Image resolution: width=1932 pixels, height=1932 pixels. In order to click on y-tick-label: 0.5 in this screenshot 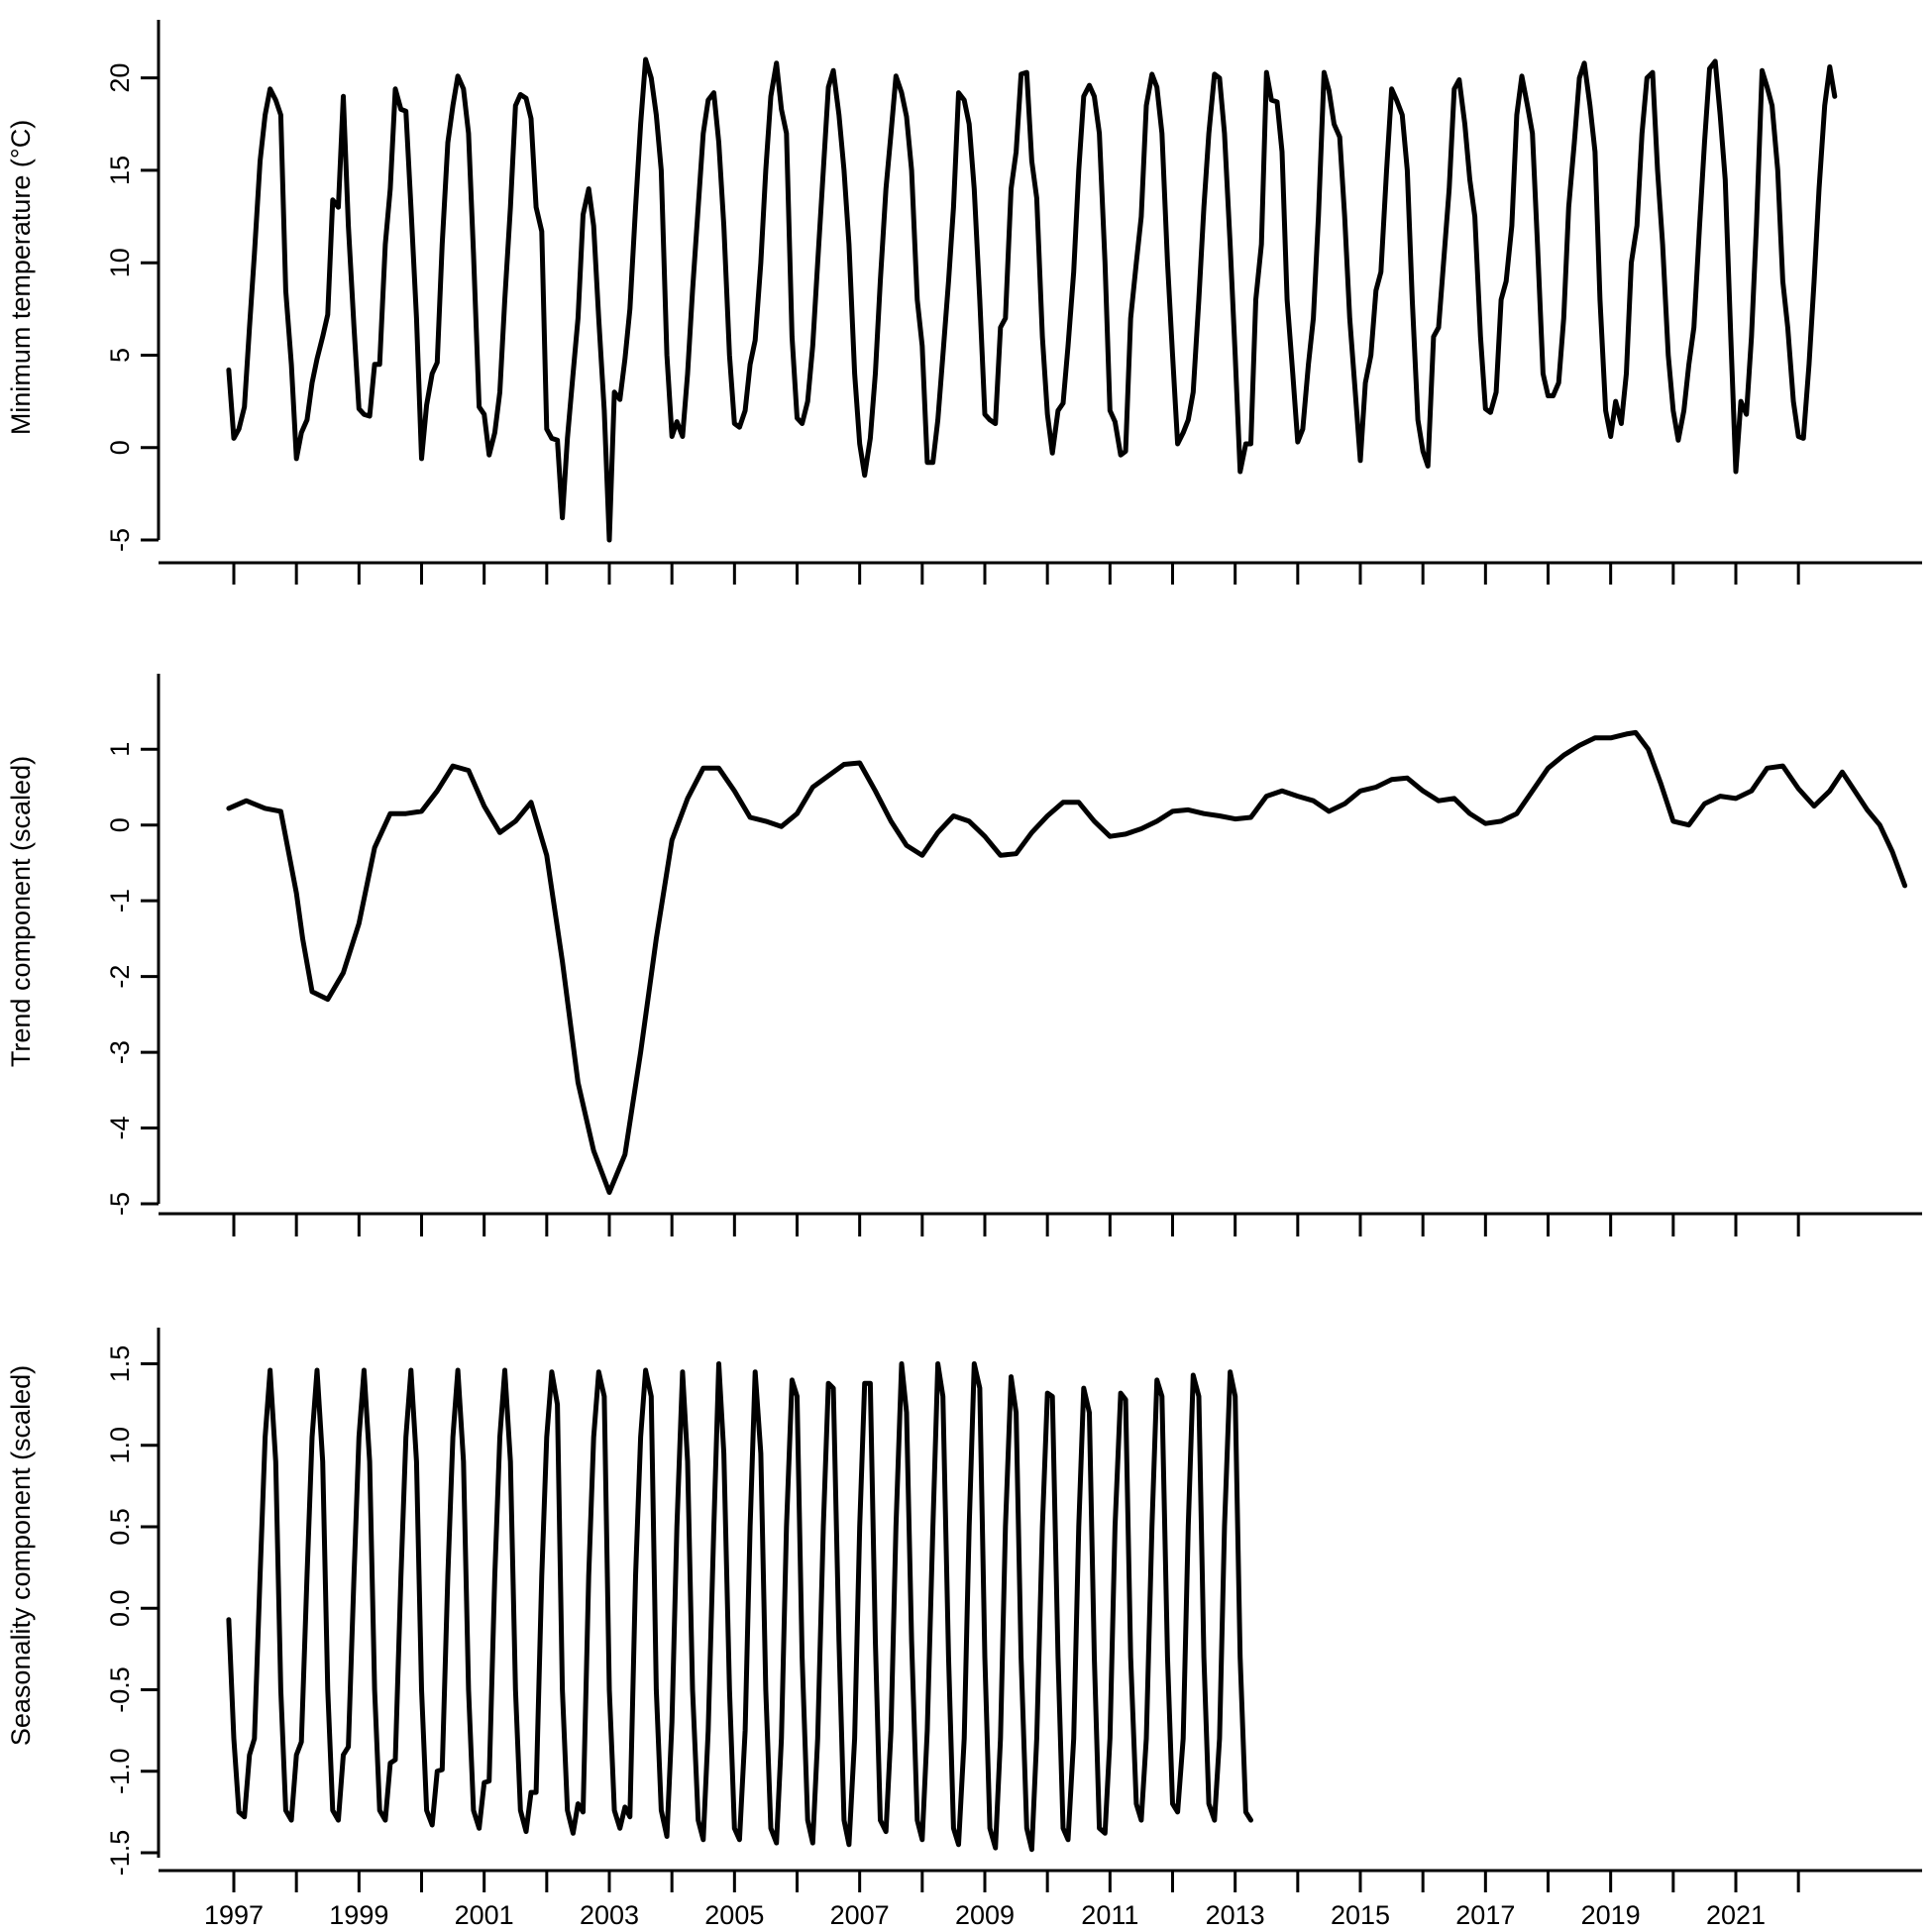, I will do `click(120, 1527)`.